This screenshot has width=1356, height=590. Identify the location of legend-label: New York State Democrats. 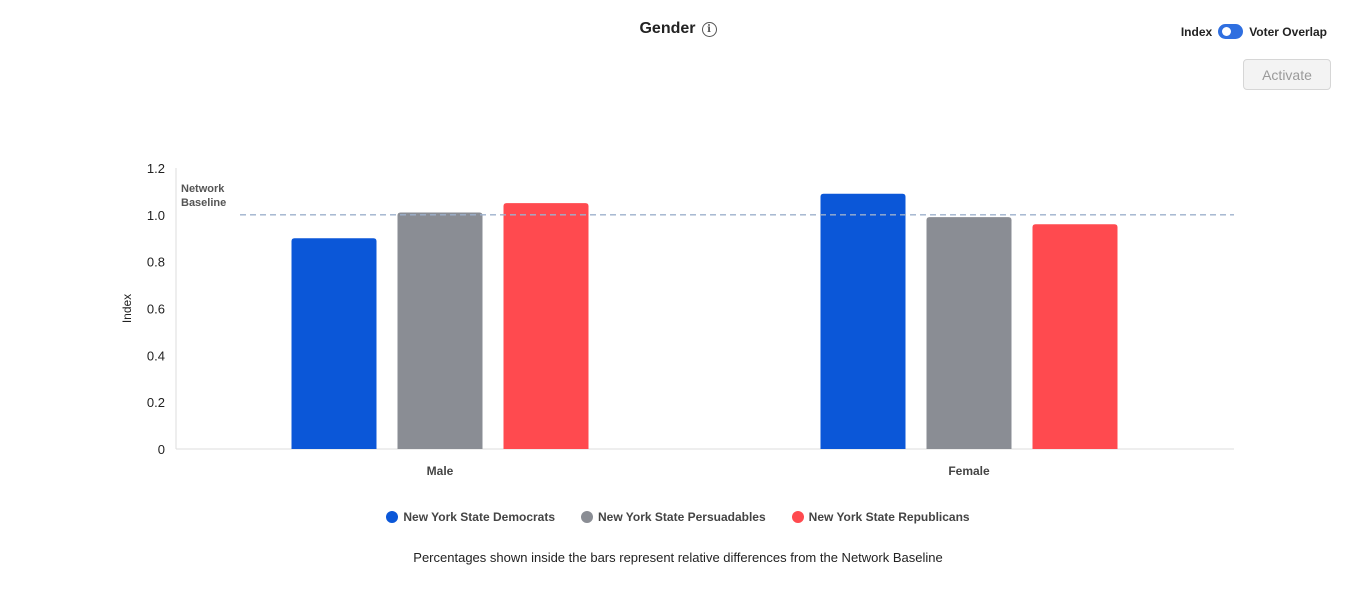
(479, 517).